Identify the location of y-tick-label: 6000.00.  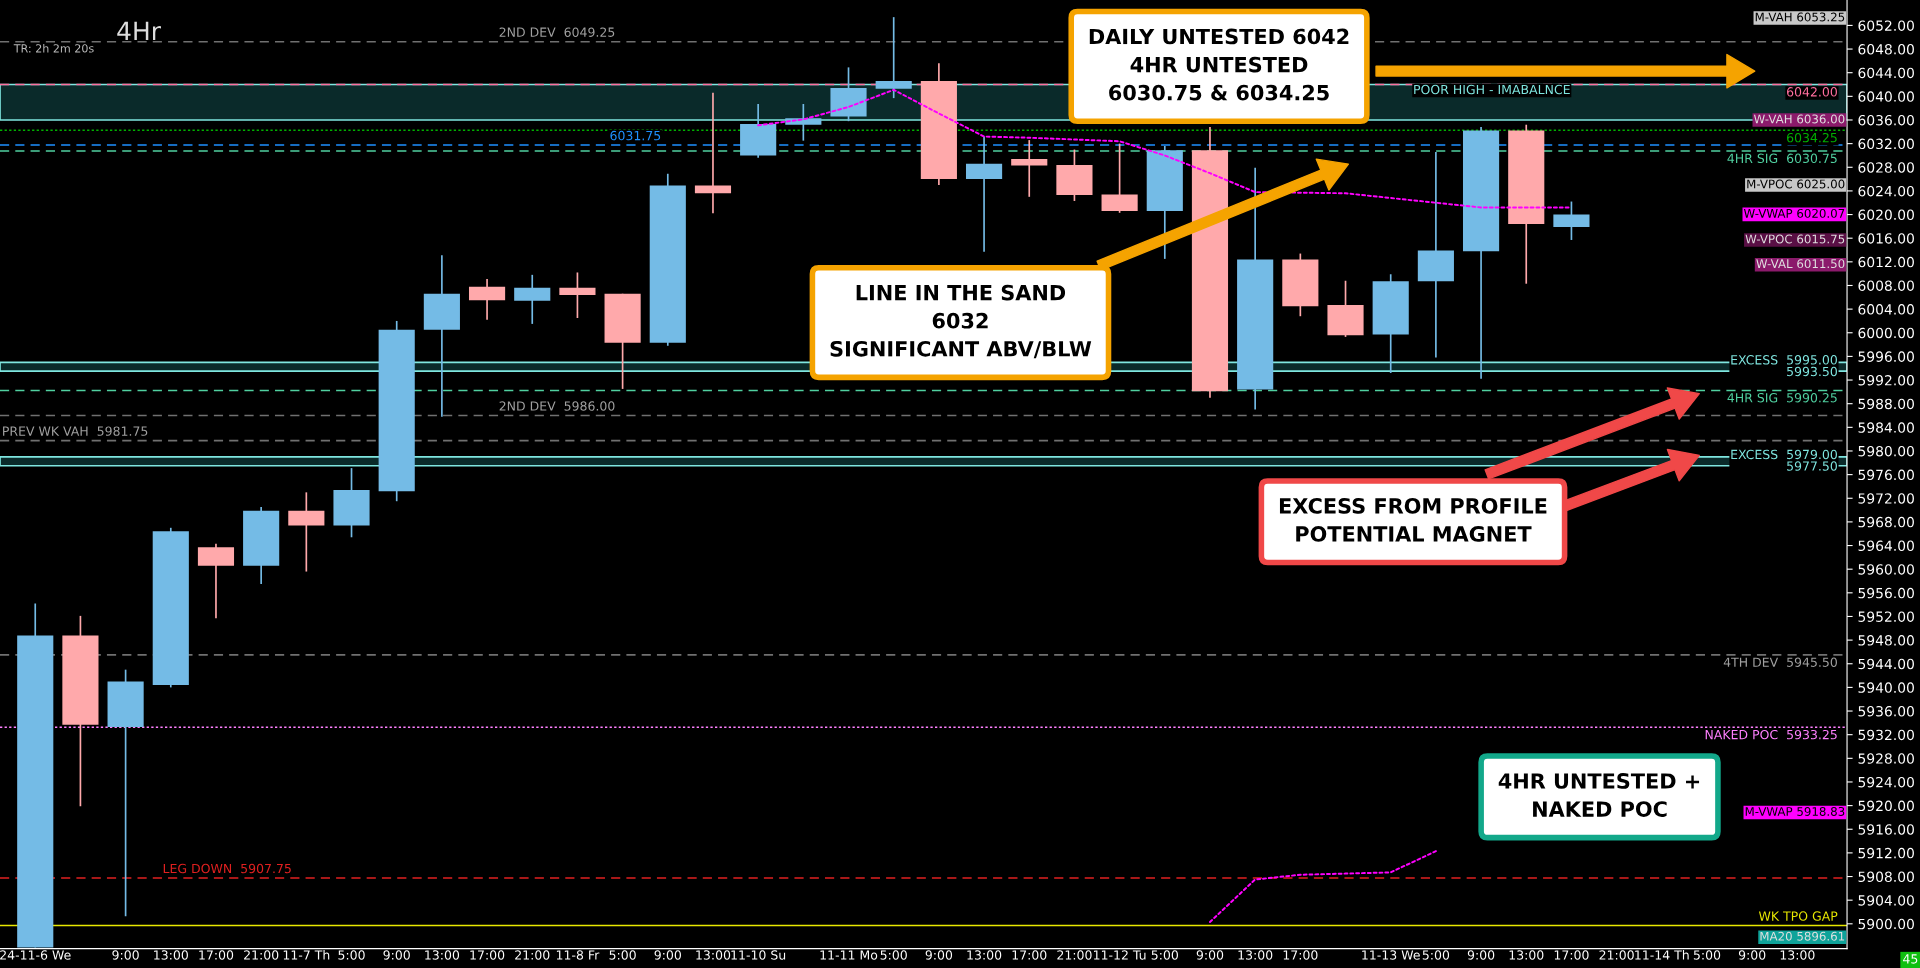
(1886, 333).